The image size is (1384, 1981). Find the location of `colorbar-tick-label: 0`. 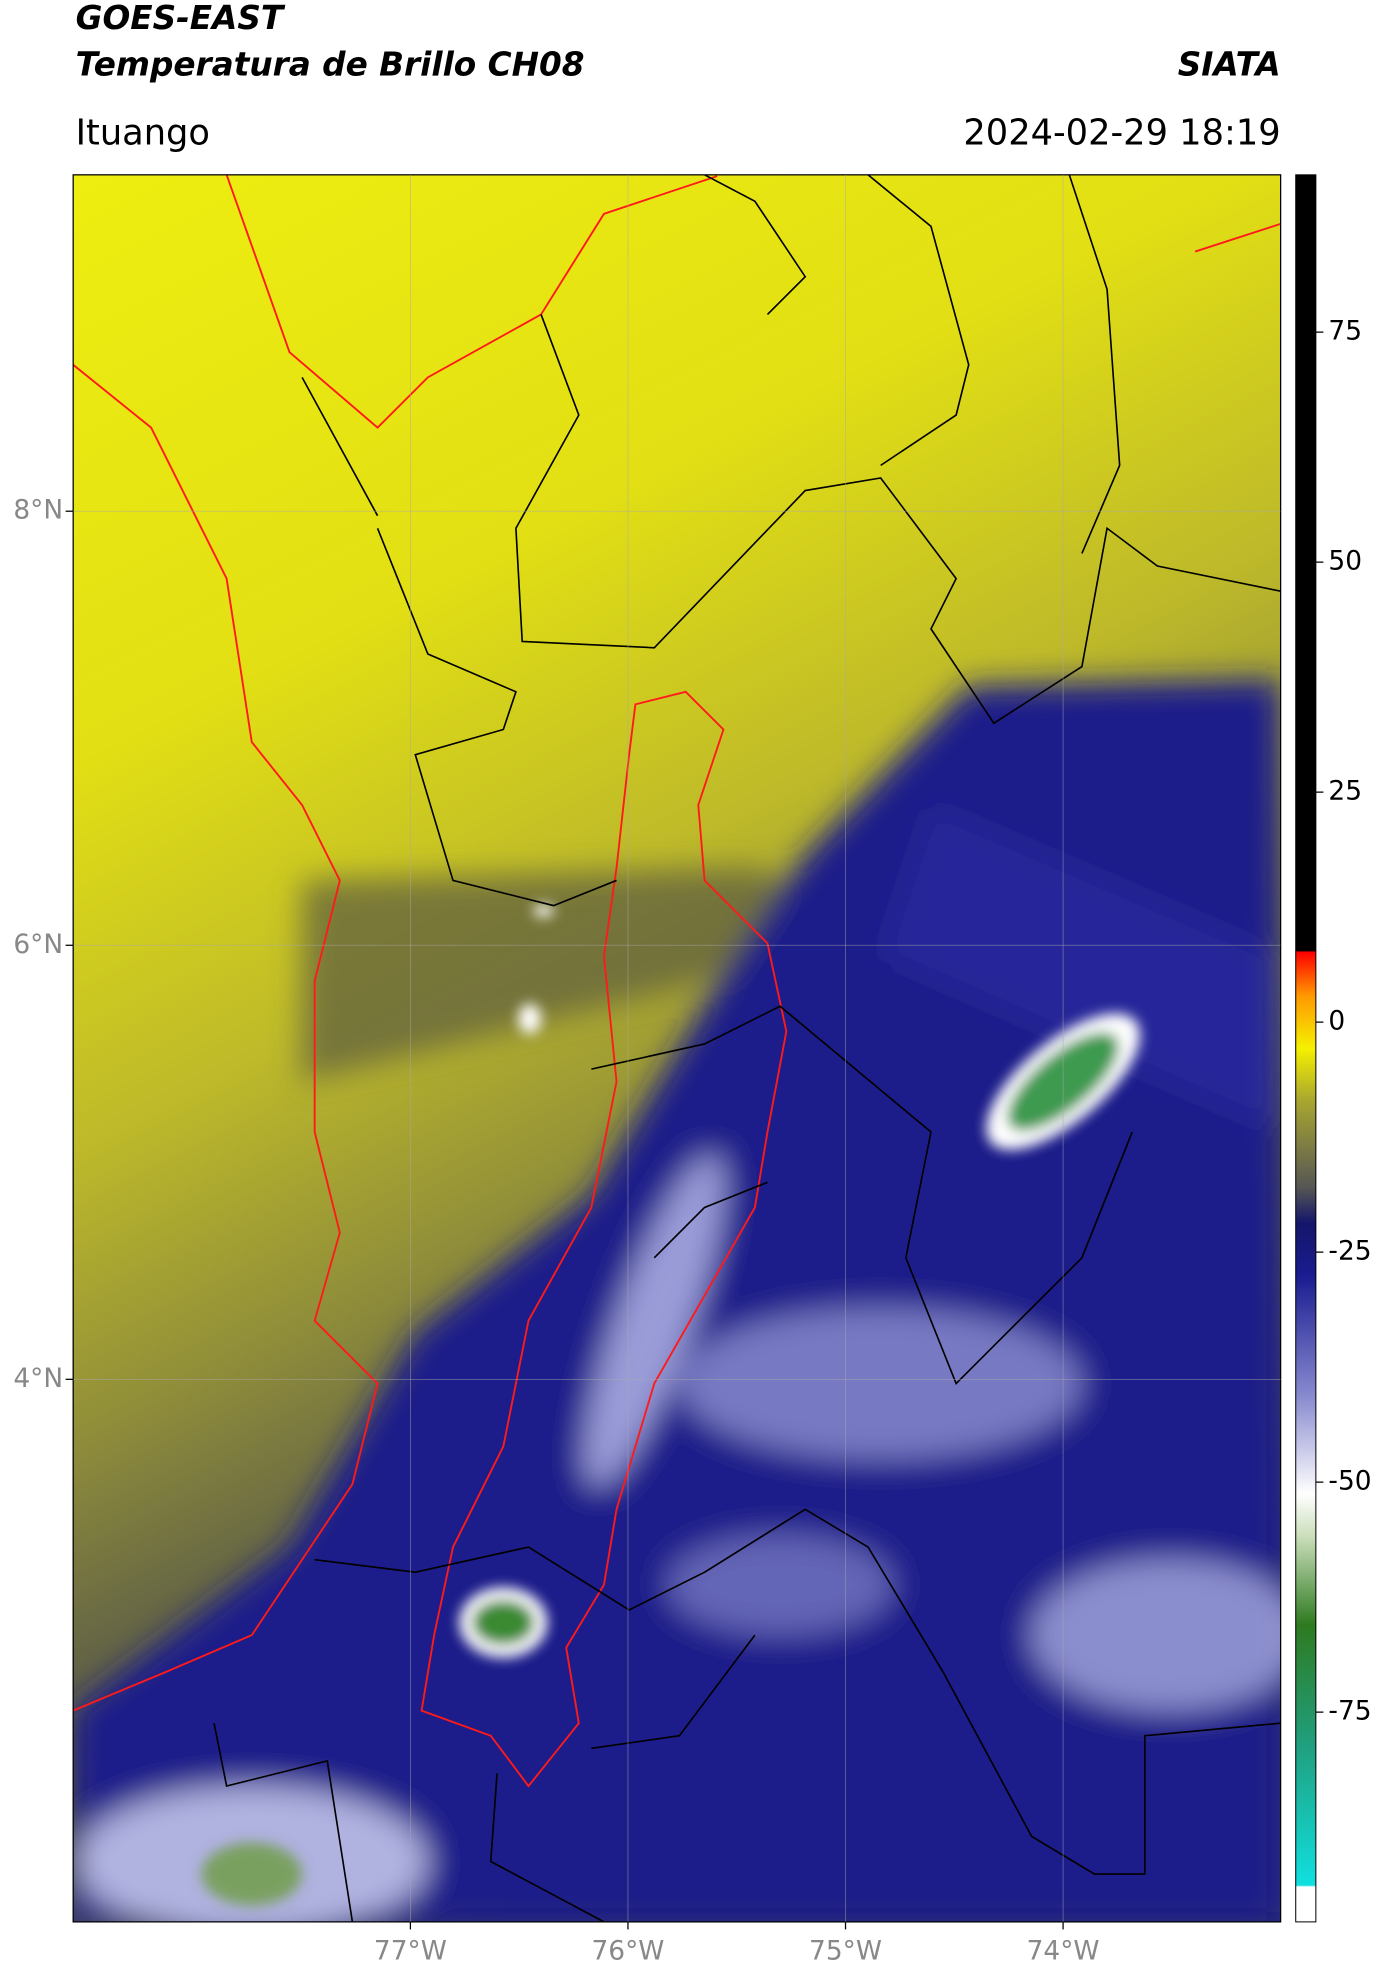

colorbar-tick-label: 0 is located at coordinates (1336, 1021).